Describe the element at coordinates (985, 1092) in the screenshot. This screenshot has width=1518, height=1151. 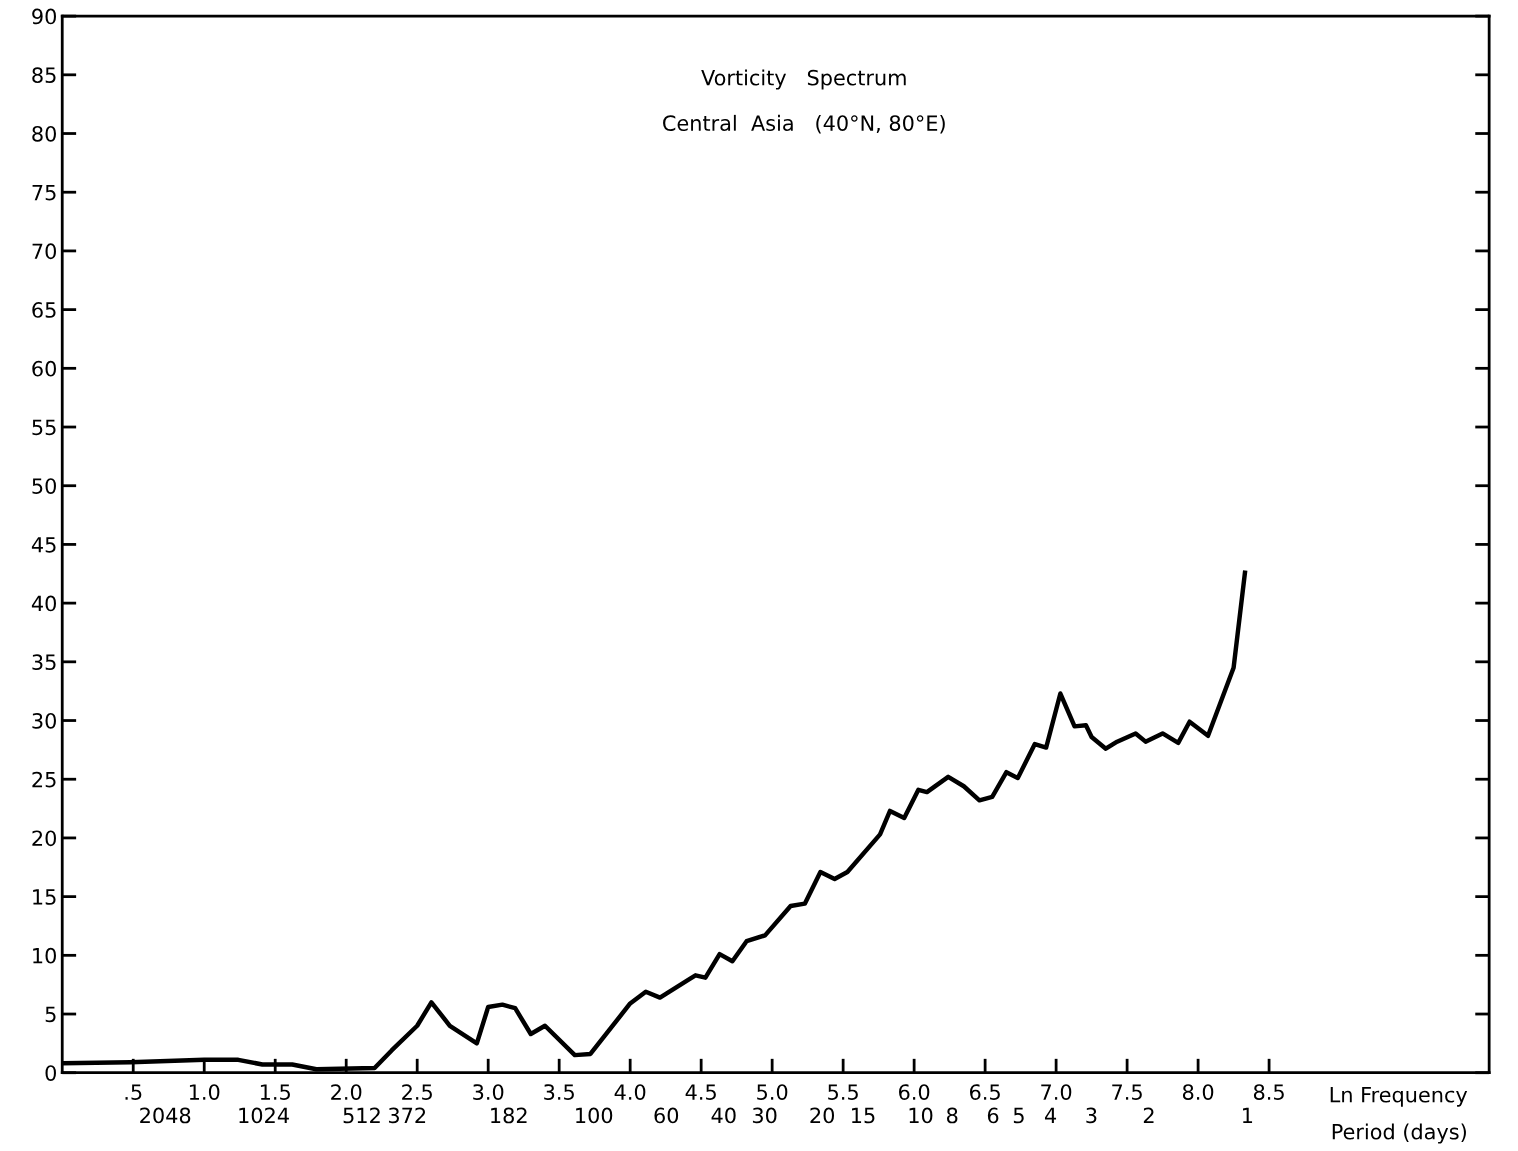
I see `x-tick-label: 6.5` at that location.